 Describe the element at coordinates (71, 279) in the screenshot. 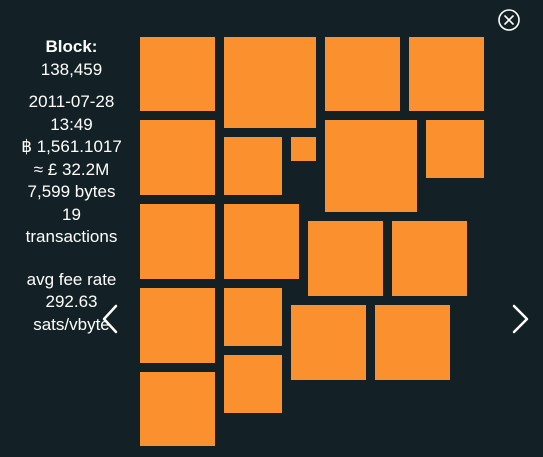

I see `fee-rate-label: avg fee rate` at that location.